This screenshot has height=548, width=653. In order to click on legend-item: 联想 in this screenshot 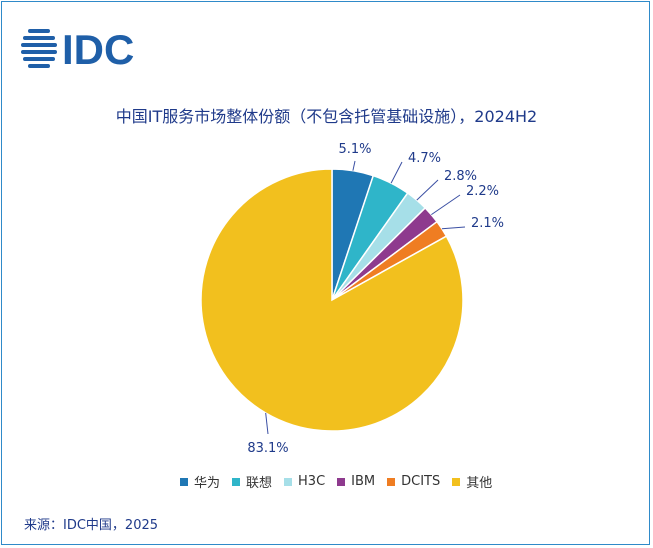, I will do `click(252, 481)`.